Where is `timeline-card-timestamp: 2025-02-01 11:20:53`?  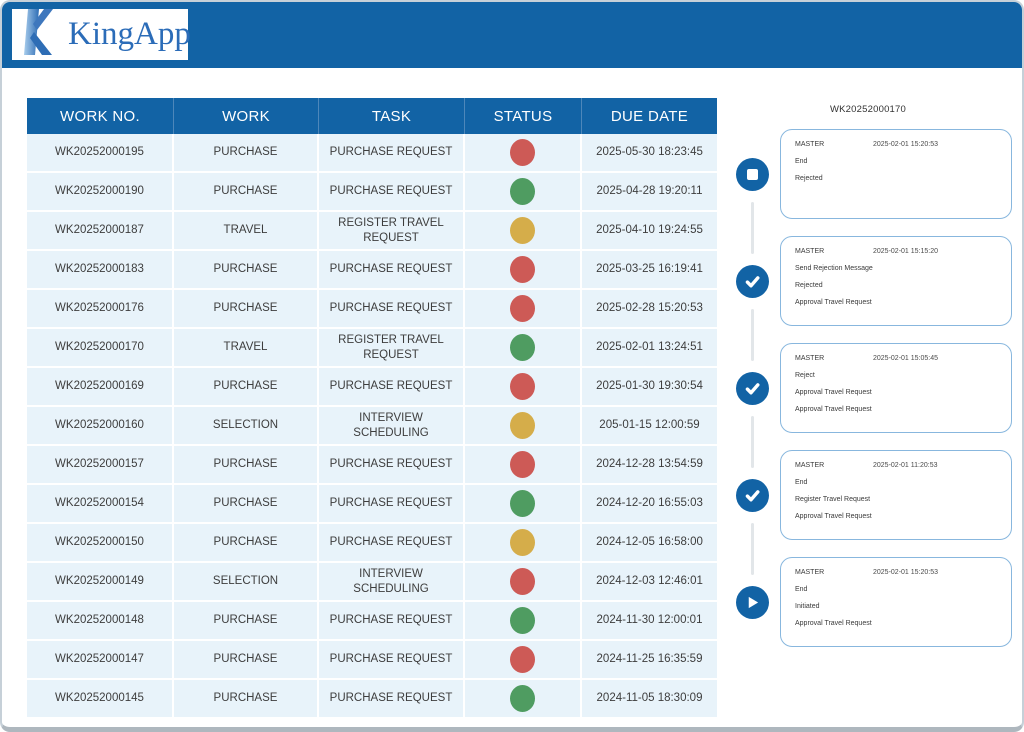 timeline-card-timestamp: 2025-02-01 11:20:53 is located at coordinates (905, 465).